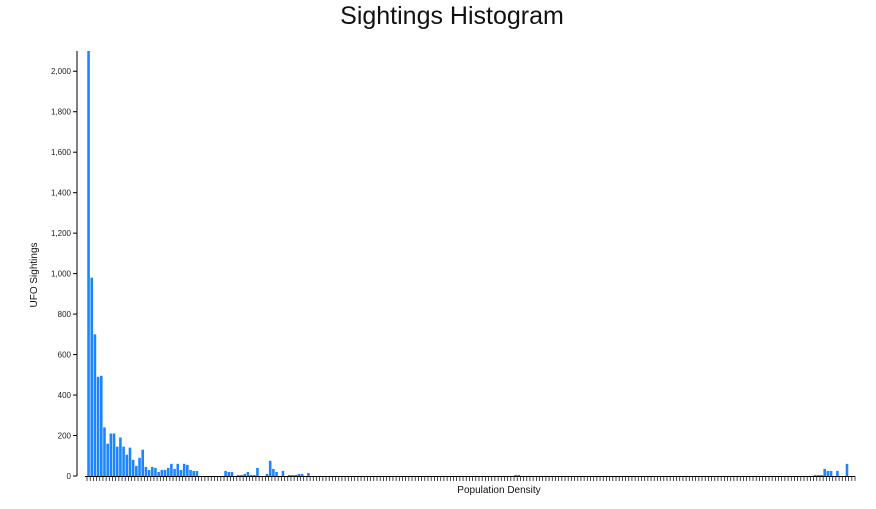 This screenshot has height=509, width=876. Describe the element at coordinates (452, 16) in the screenshot. I see `chart-title: Sightings Histogram` at that location.